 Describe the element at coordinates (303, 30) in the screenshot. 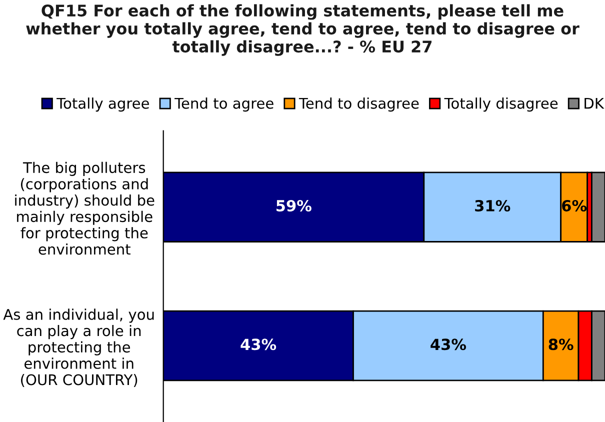

I see `chart-title: QF15 For each of the following statements, please tell me whether you totally agree, tend to agree, tend to disagree or totally disagree...? - % EU 27` at that location.